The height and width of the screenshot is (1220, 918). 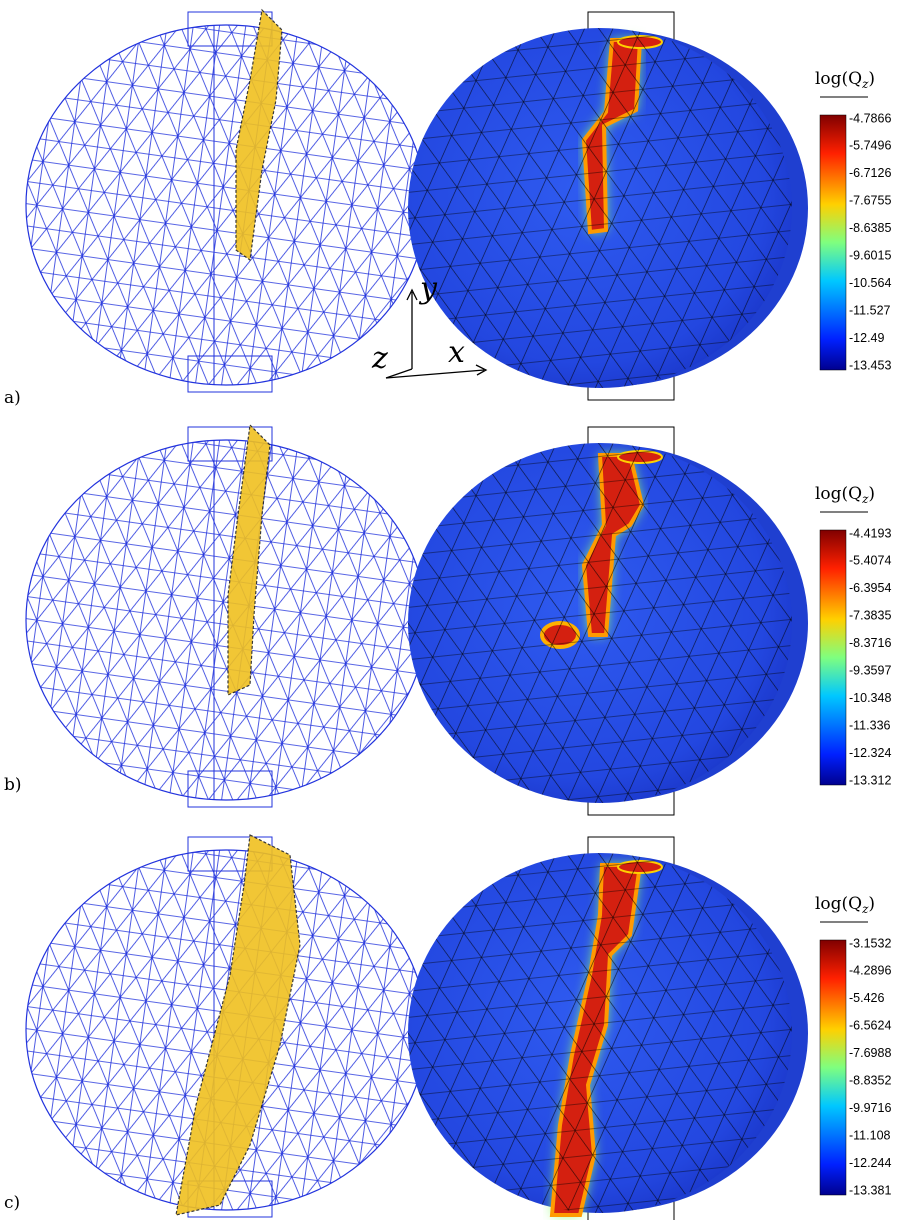 What do you see at coordinates (12, 1203) in the screenshot?
I see `panel-label: c)` at bounding box center [12, 1203].